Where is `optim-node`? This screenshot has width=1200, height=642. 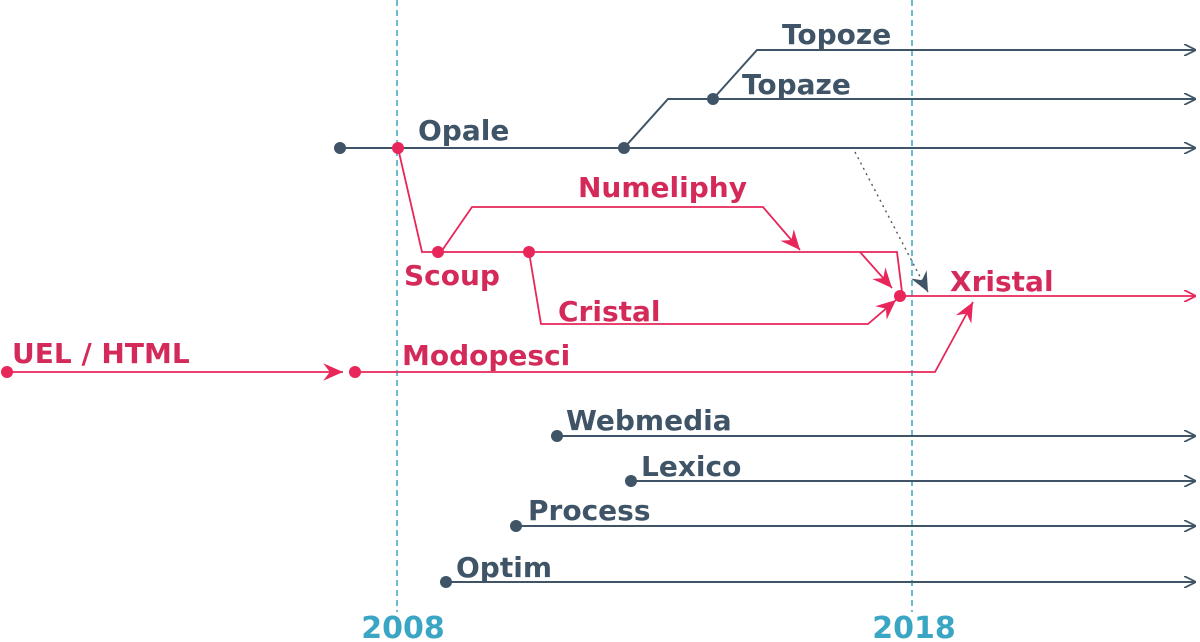 optim-node is located at coordinates (446, 582).